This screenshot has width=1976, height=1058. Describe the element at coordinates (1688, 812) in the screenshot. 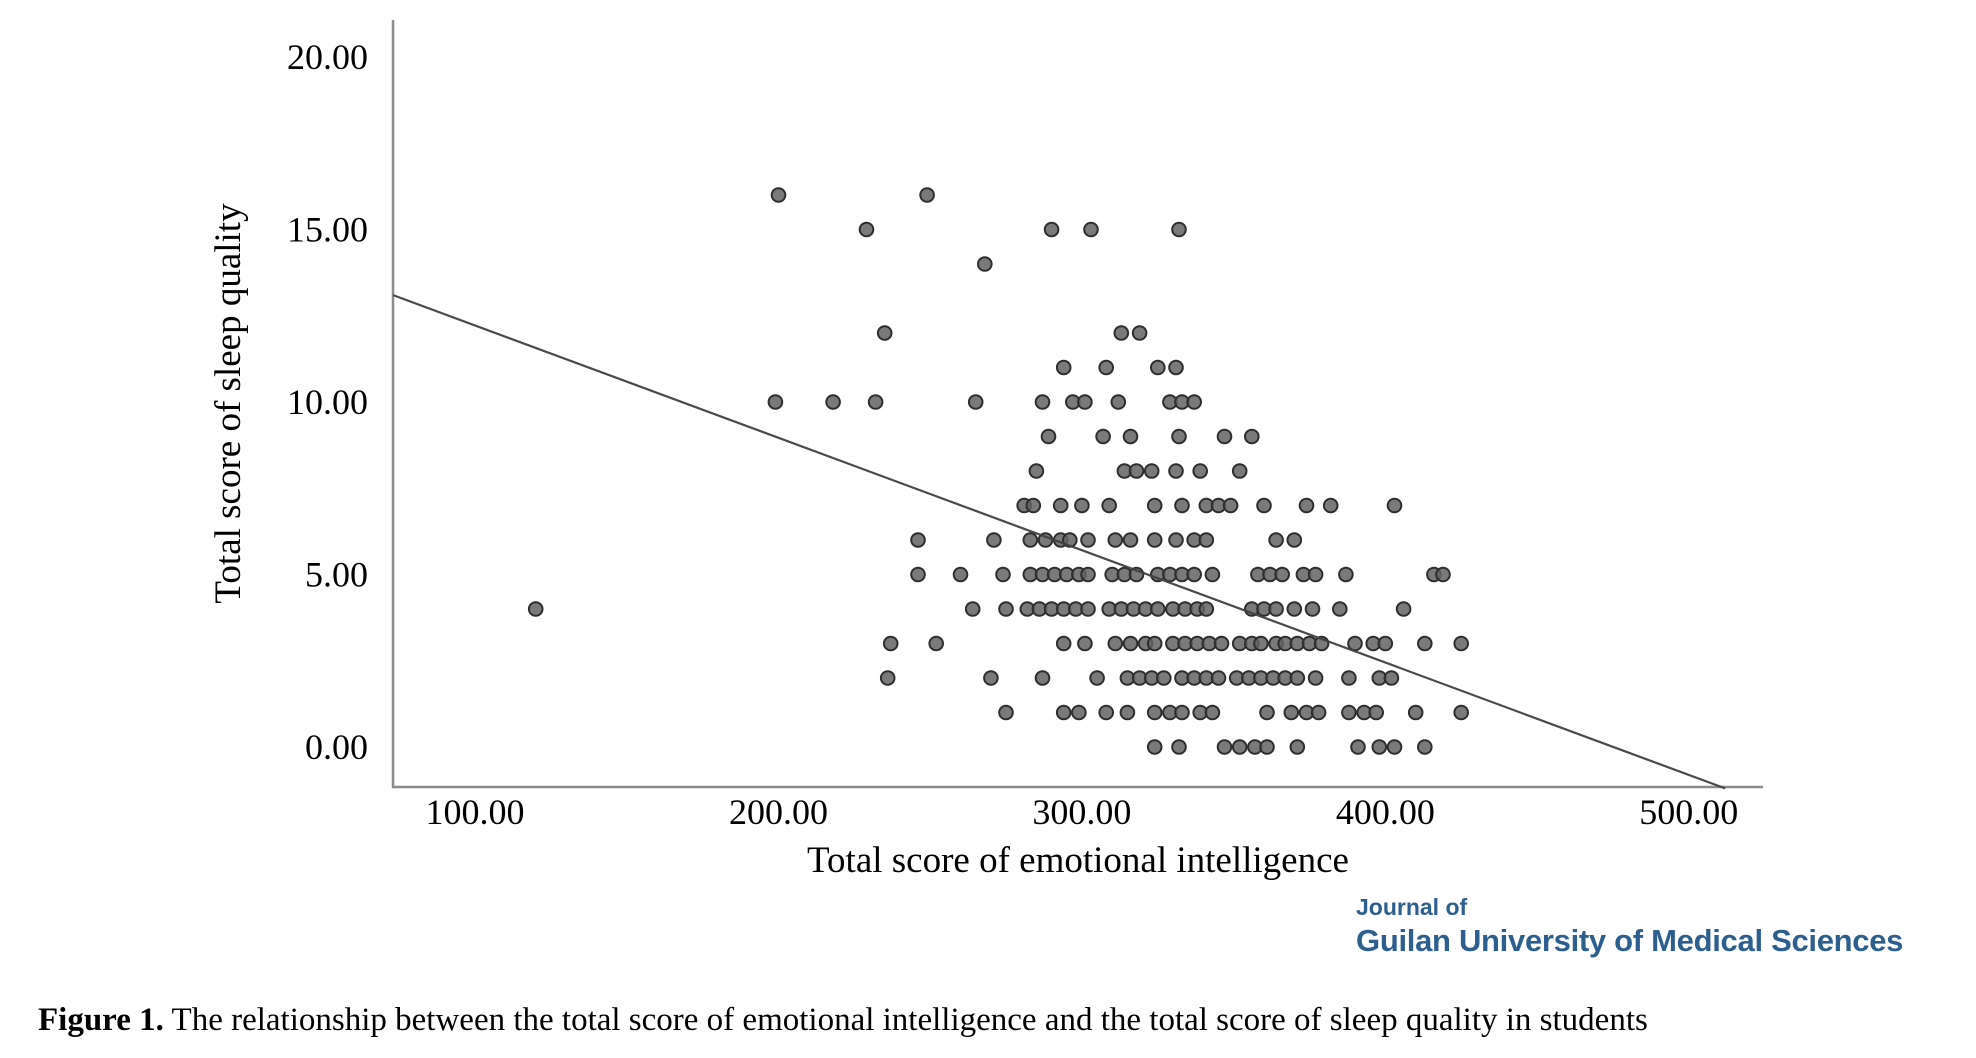

I see `x-tick-label: 500.00` at that location.